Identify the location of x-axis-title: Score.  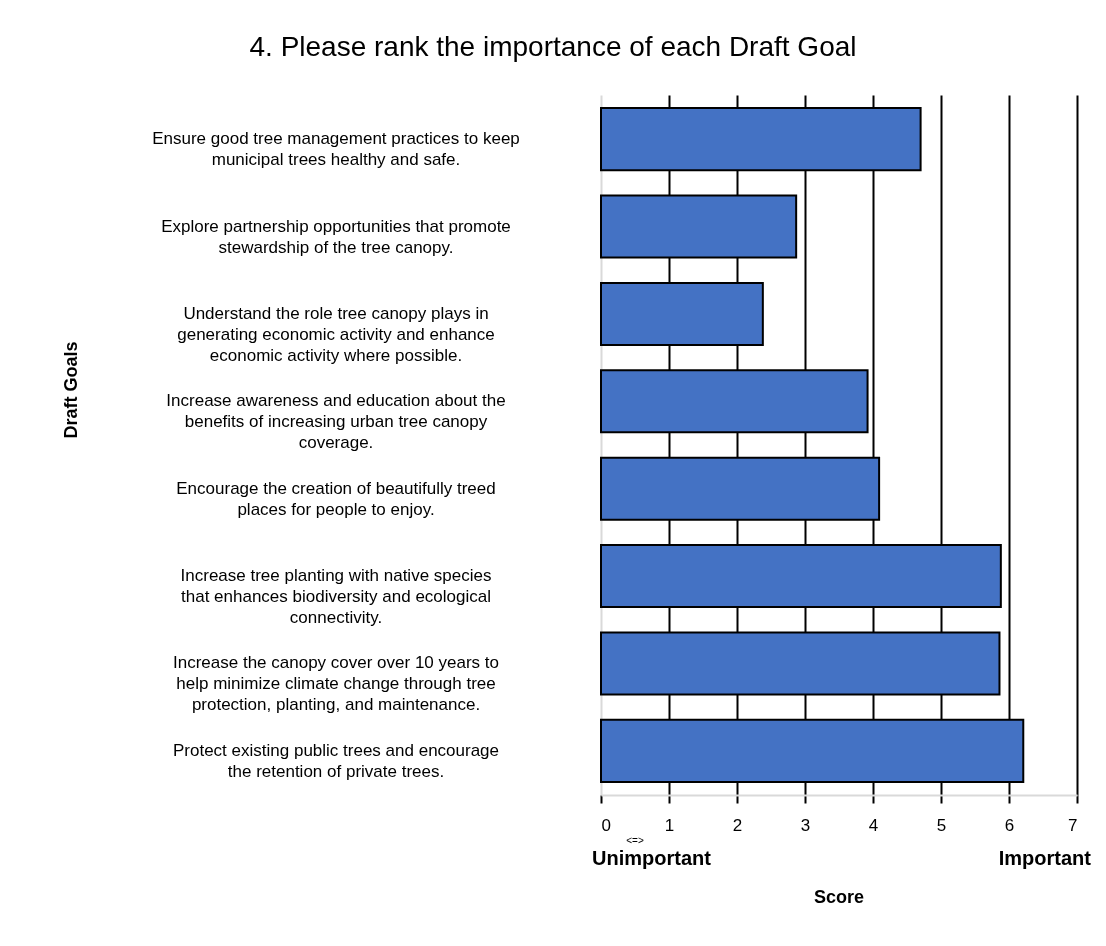
(839, 897).